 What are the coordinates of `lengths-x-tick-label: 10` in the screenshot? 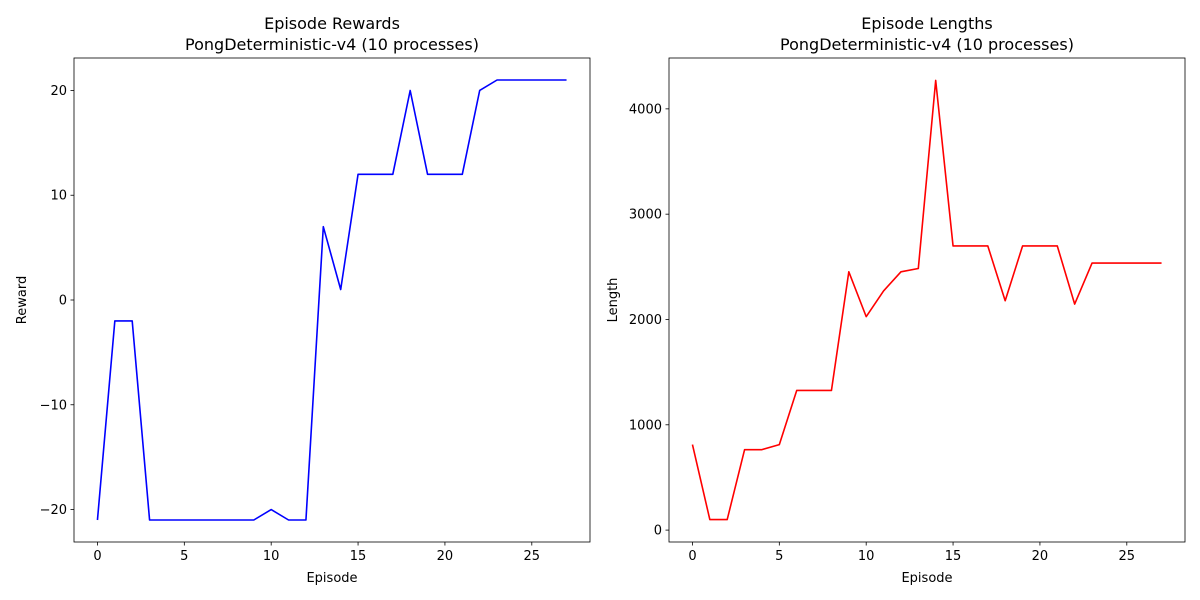 It's located at (866, 556).